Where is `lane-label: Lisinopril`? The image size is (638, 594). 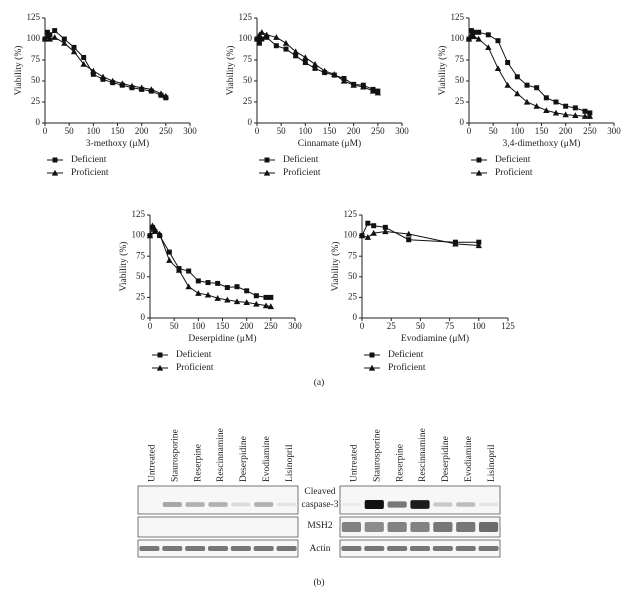 lane-label: Lisinopril is located at coordinates (492, 463).